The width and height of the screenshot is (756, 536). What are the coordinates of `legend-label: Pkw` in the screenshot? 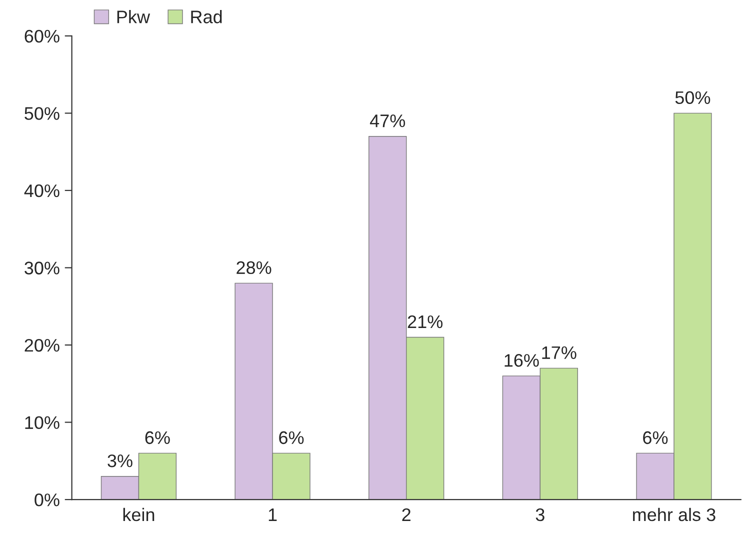 It's located at (133, 17).